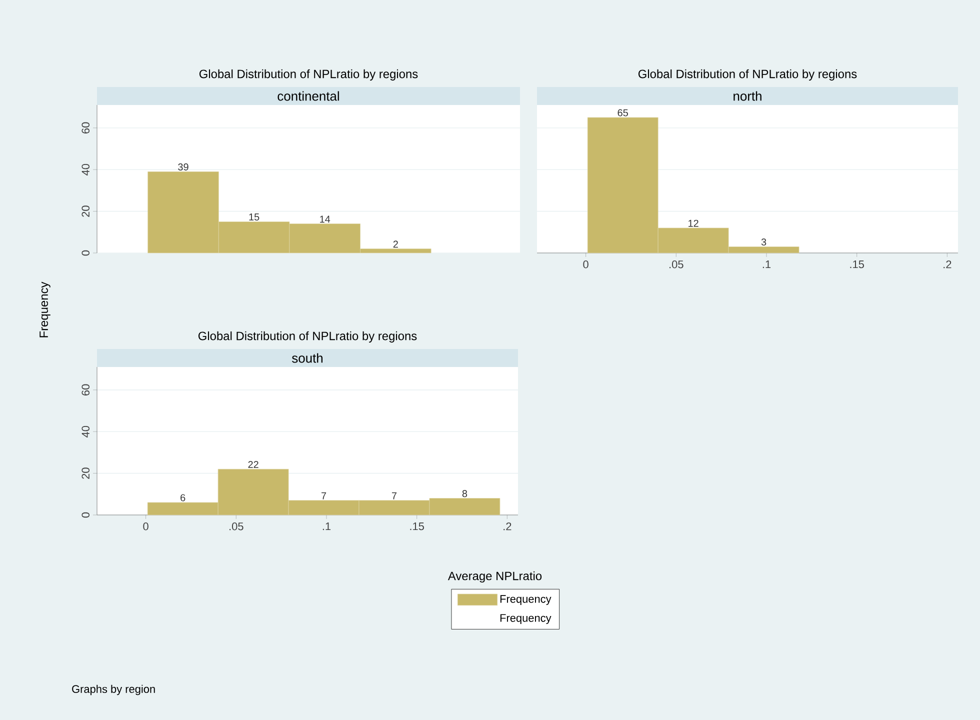  What do you see at coordinates (395, 244) in the screenshot?
I see `data-label: 2` at bounding box center [395, 244].